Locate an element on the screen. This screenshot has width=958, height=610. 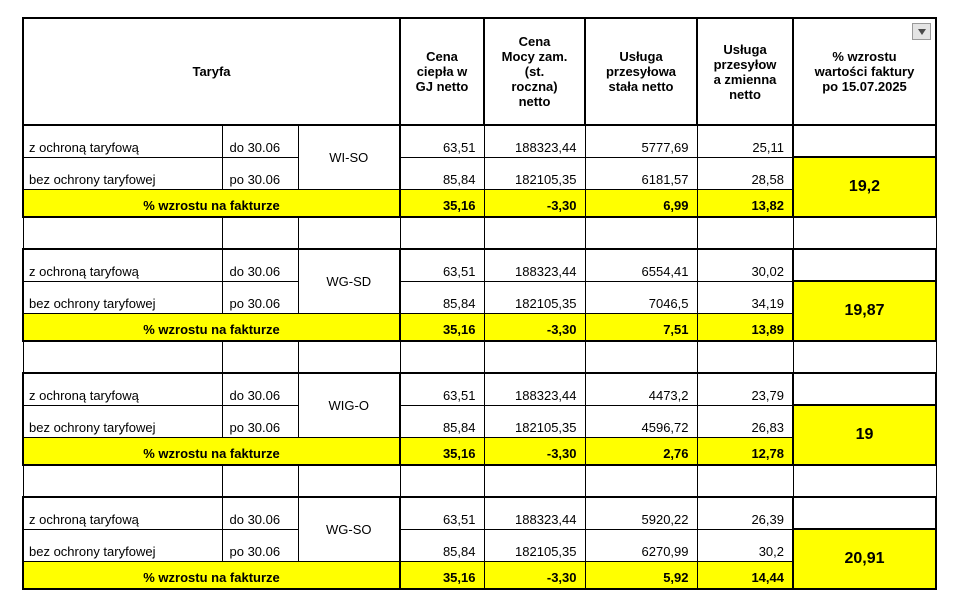
cell-value: 6554,41 is located at coordinates (641, 265).